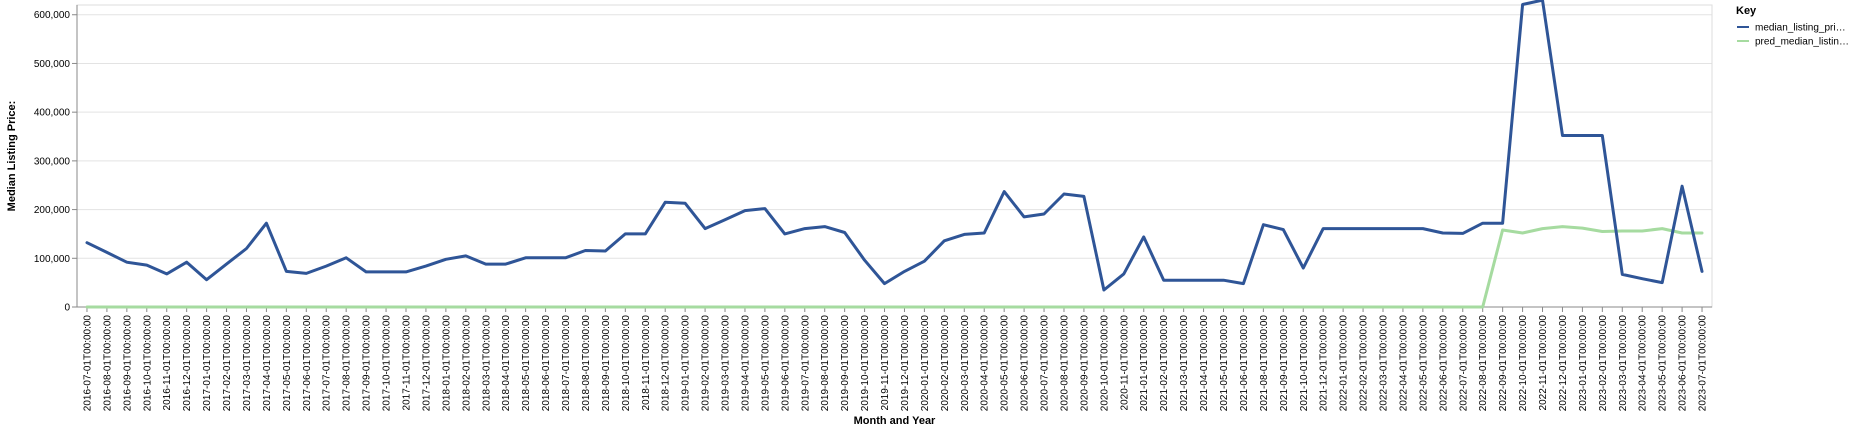 This screenshot has height=429, width=1860. What do you see at coordinates (466, 363) in the screenshot?
I see `x-tick-label: 2018-02-01T00:00:00` at bounding box center [466, 363].